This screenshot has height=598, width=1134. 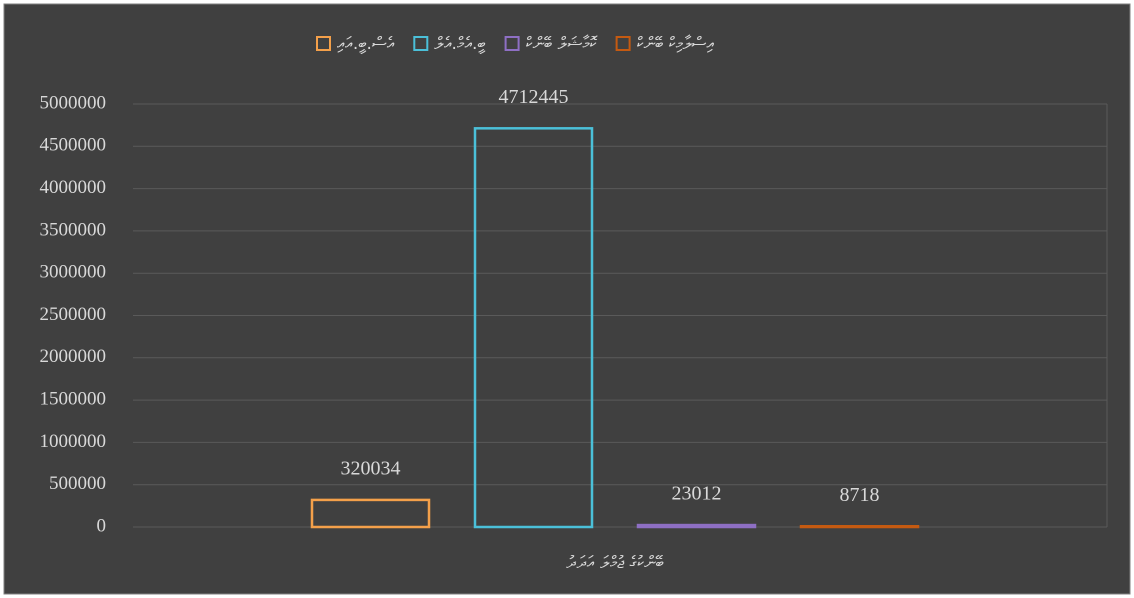 What do you see at coordinates (534, 97) in the screenshot?
I see `value-label: 4712445` at bounding box center [534, 97].